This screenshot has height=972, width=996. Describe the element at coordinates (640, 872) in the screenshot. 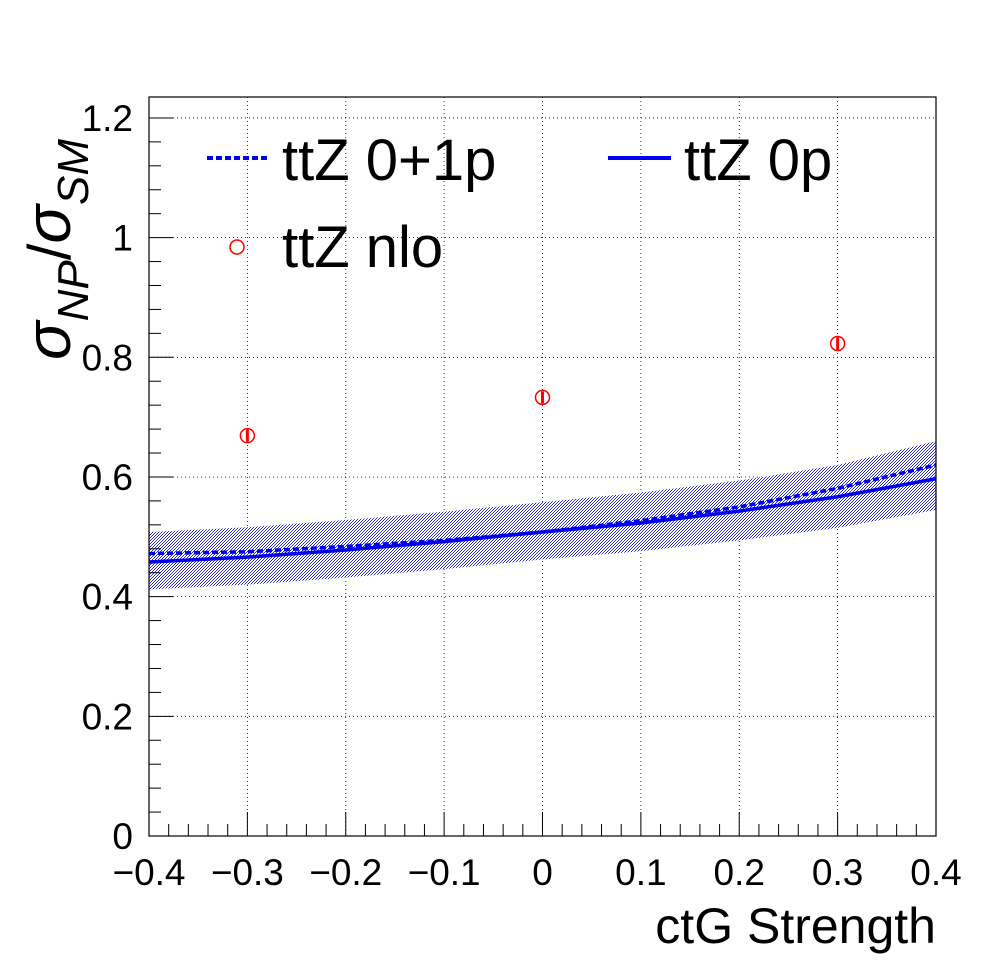

I see `x-tick-label: 0.1` at that location.